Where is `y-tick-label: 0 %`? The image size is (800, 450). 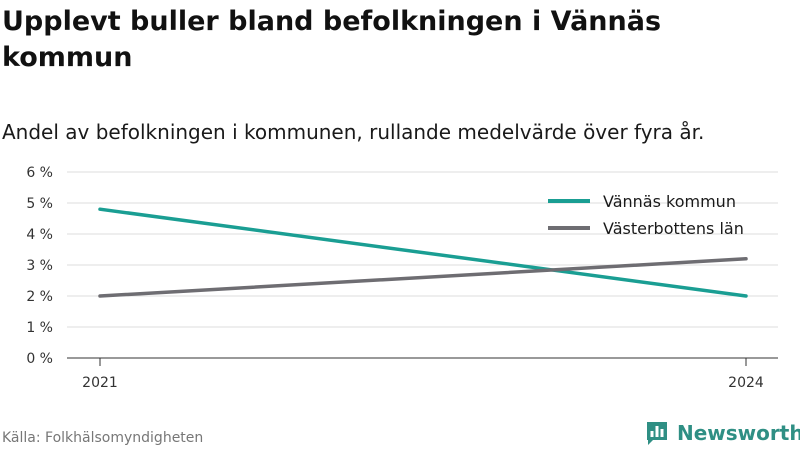
y-tick-label: 0 % is located at coordinates (39, 359).